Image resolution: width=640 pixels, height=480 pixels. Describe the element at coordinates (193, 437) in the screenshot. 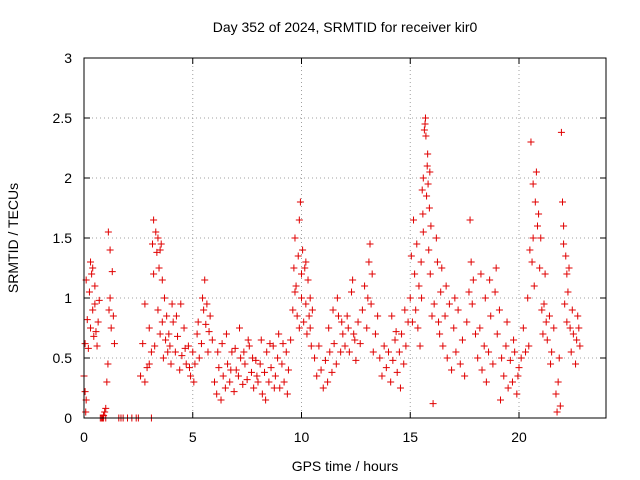

I see `x-tick-label: 5` at that location.